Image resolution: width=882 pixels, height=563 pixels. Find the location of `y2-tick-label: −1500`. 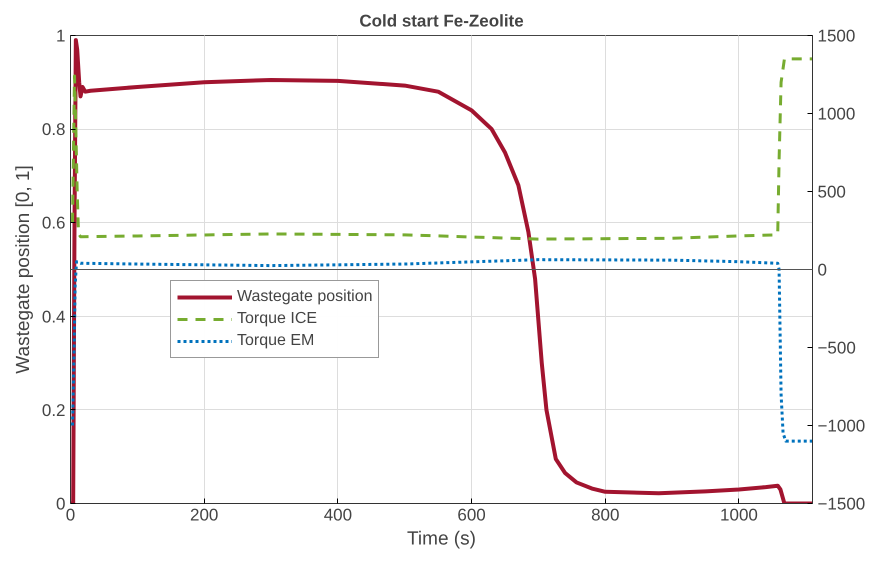

y2-tick-label: −1500 is located at coordinates (842, 504).